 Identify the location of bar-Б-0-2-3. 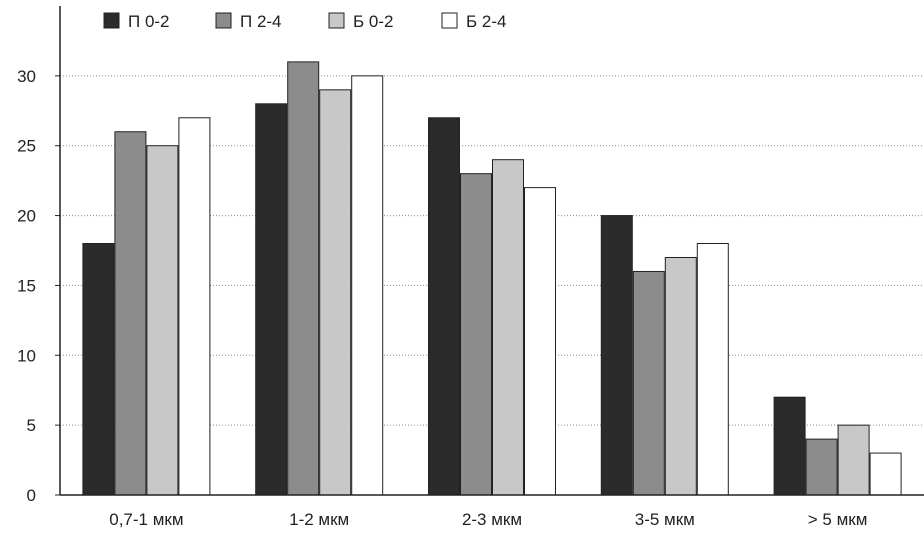
(680, 376).